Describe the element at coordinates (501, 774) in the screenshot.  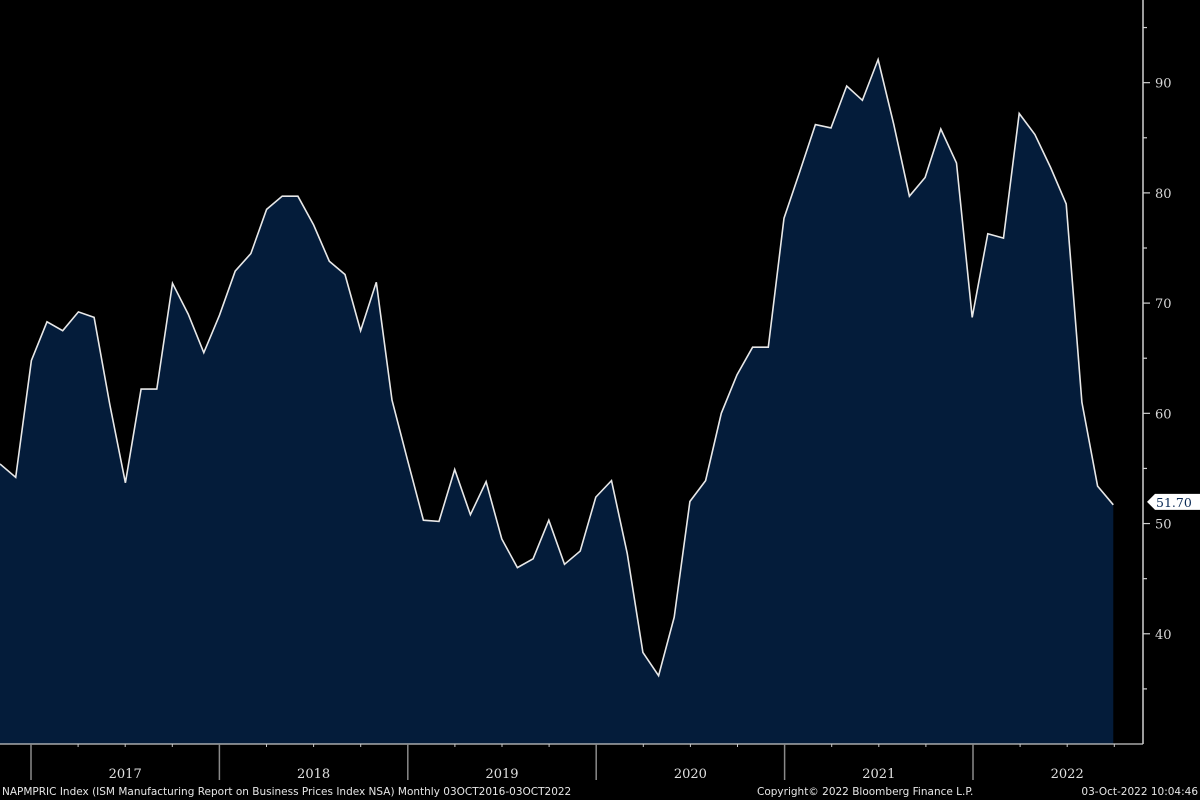
I see `year-label: 2019` at that location.